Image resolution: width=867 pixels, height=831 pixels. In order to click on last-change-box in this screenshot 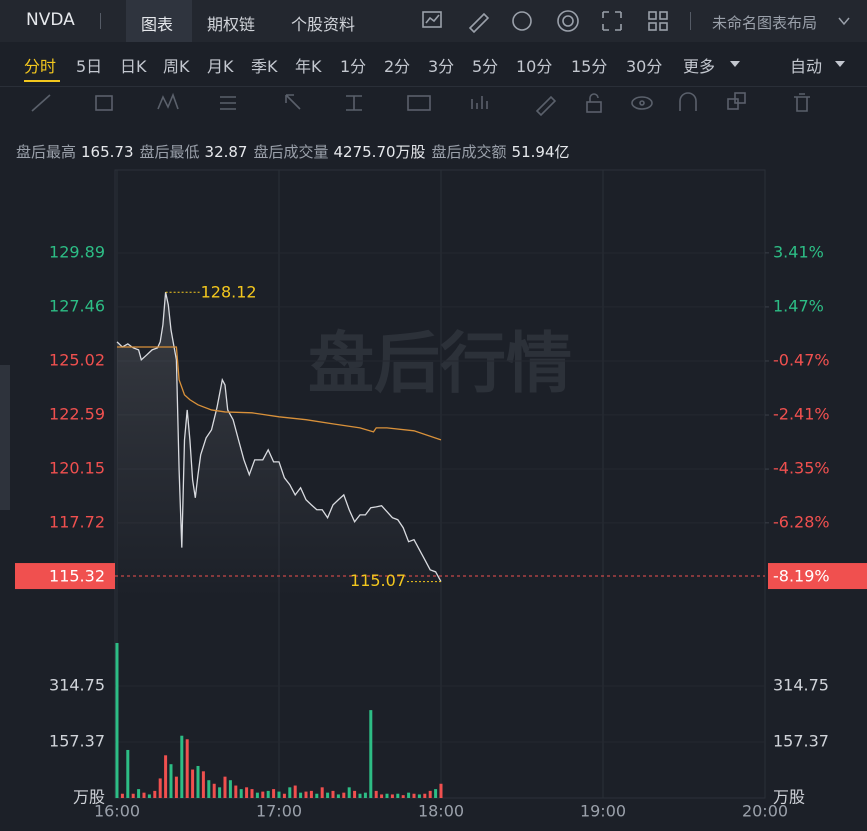, I will do `click(817, 576)`.